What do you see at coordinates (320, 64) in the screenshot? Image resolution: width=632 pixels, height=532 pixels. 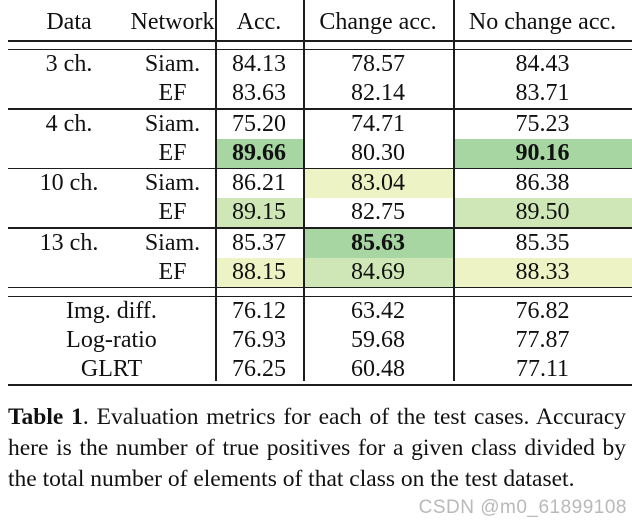 I see `table-row: 3 ch. Siam. 84.13 78.57 84.43` at bounding box center [320, 64].